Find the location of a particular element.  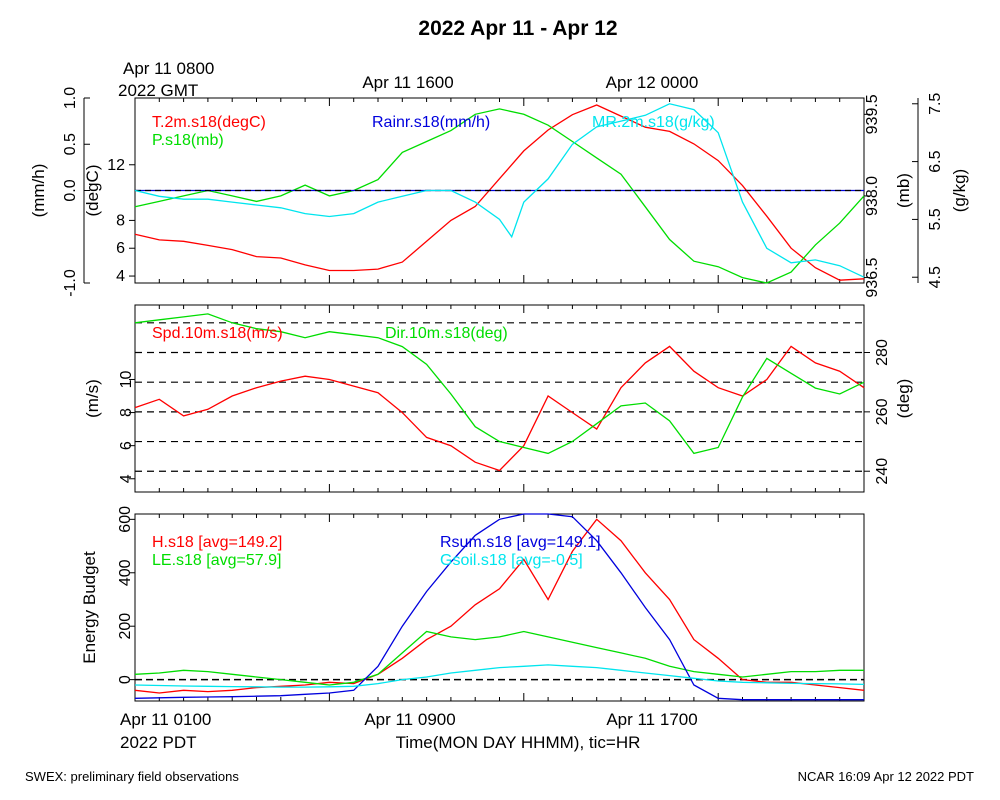

direction-axis-title: (deg) is located at coordinates (903, 399).